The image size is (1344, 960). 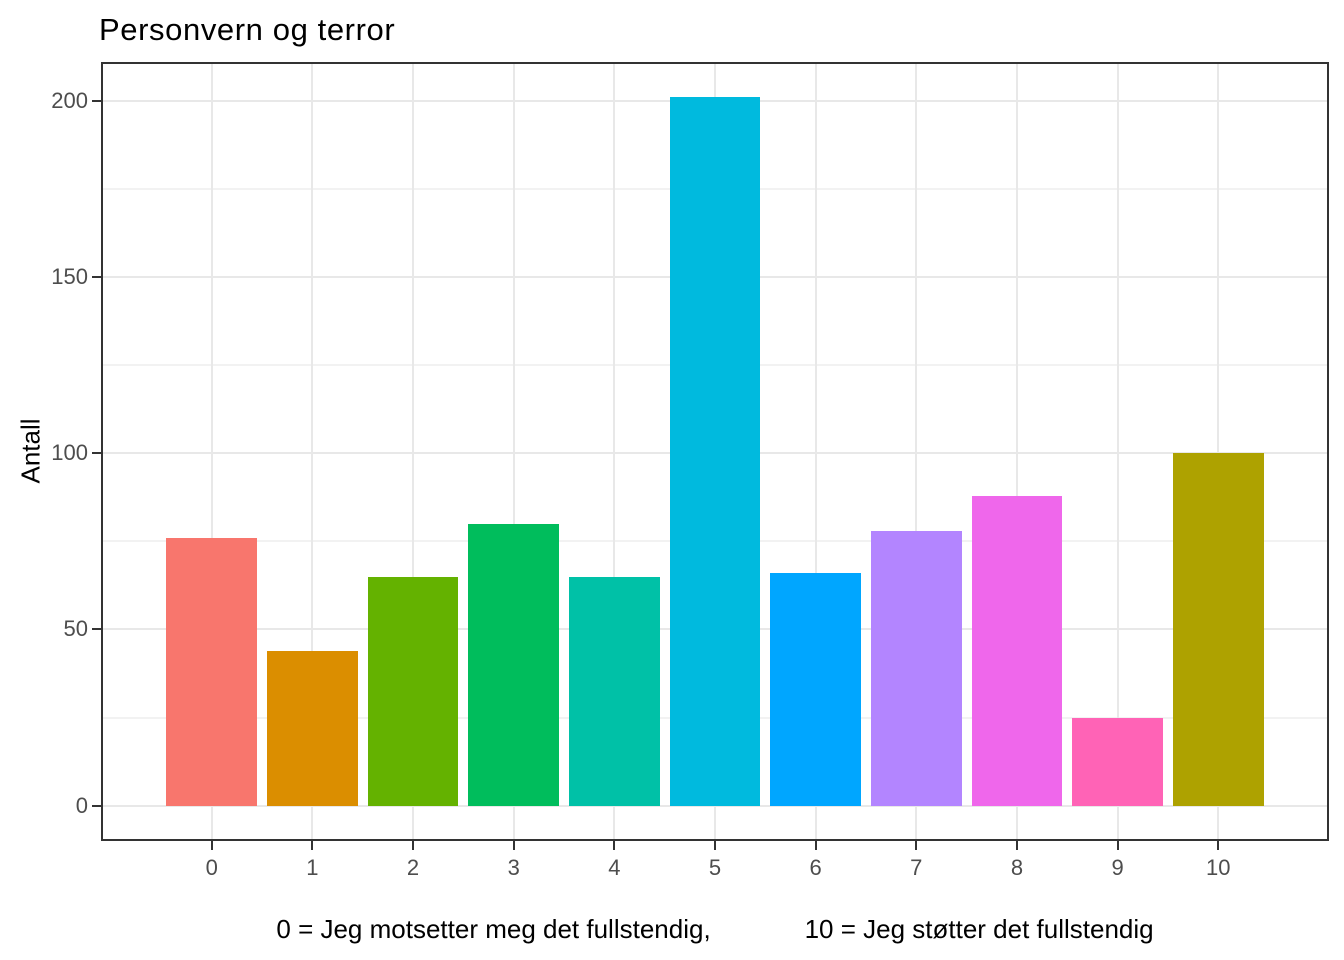 What do you see at coordinates (81, 805) in the screenshot?
I see `y-tick-label: 0` at bounding box center [81, 805].